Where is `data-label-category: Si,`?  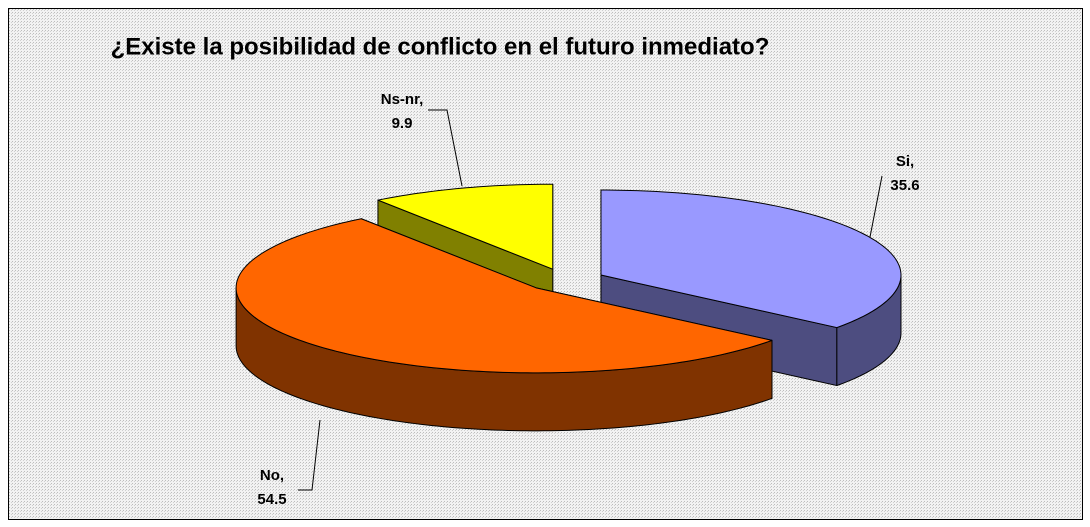
data-label-category: Si, is located at coordinates (905, 161).